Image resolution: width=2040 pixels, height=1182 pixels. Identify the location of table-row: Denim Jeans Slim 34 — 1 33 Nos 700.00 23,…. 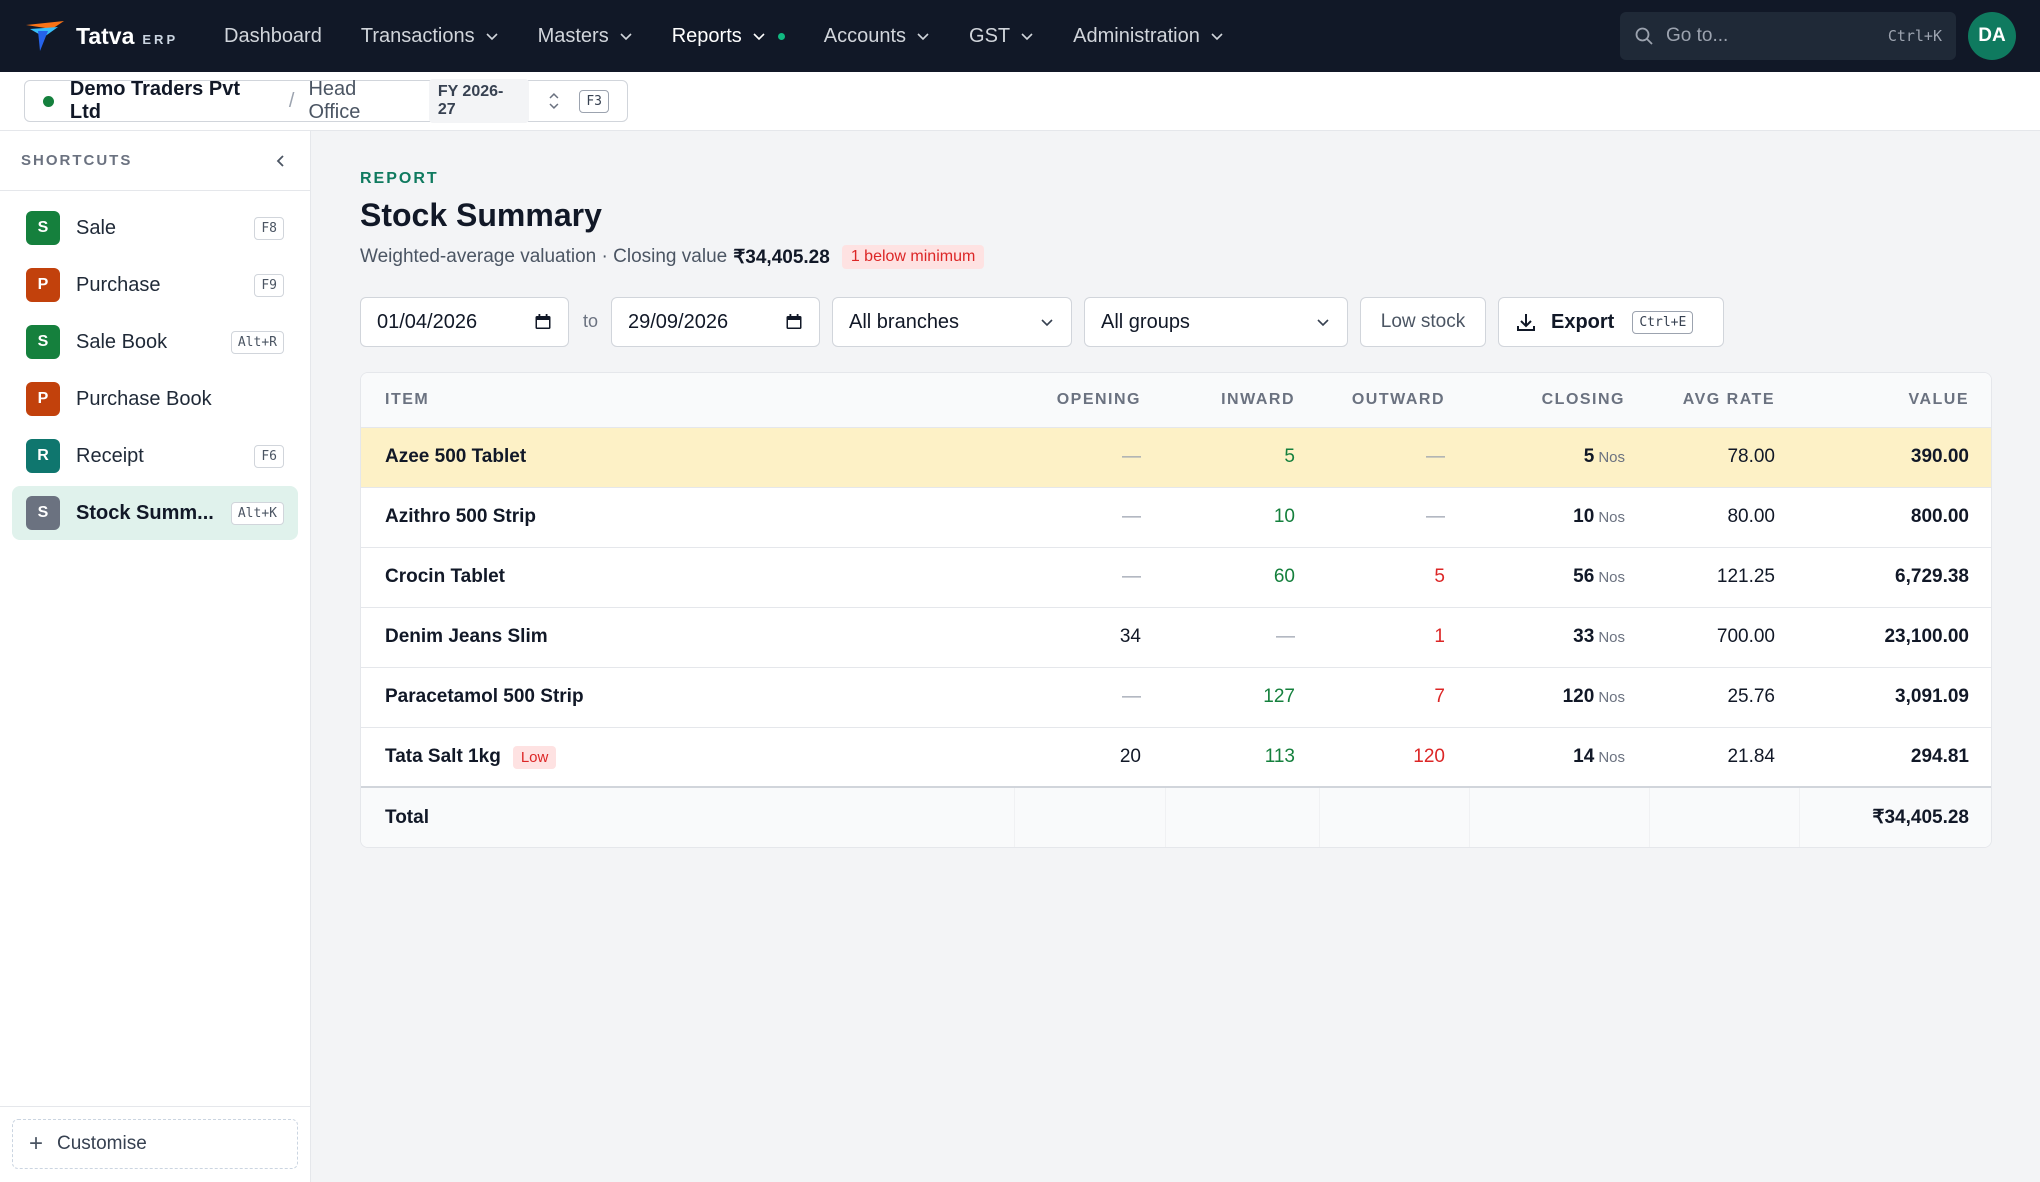
(1176, 637).